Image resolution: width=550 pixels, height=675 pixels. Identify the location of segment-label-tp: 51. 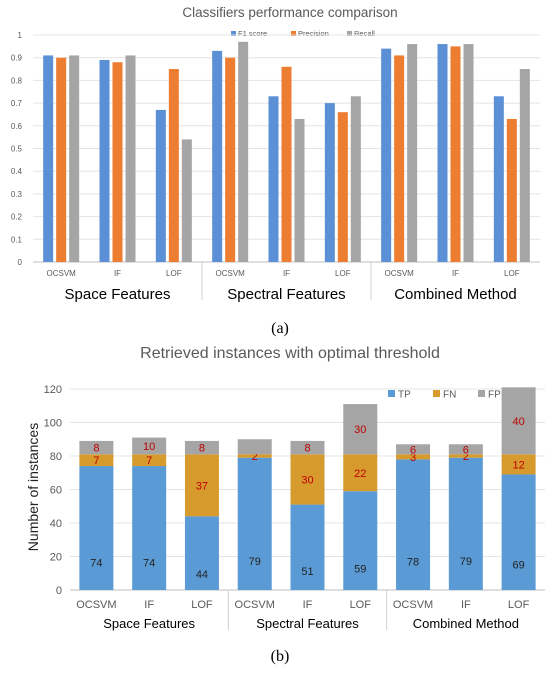
(307, 572).